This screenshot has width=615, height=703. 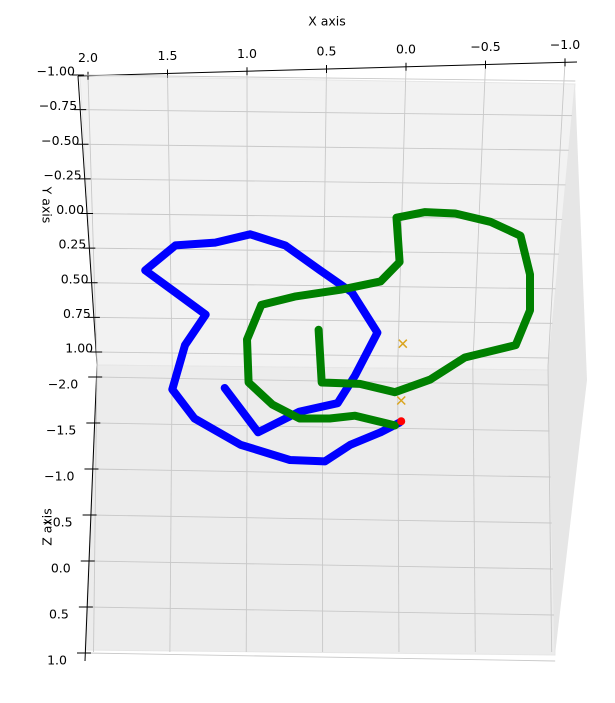 What do you see at coordinates (327, 21) in the screenshot?
I see `x-axis-label: X axis` at bounding box center [327, 21].